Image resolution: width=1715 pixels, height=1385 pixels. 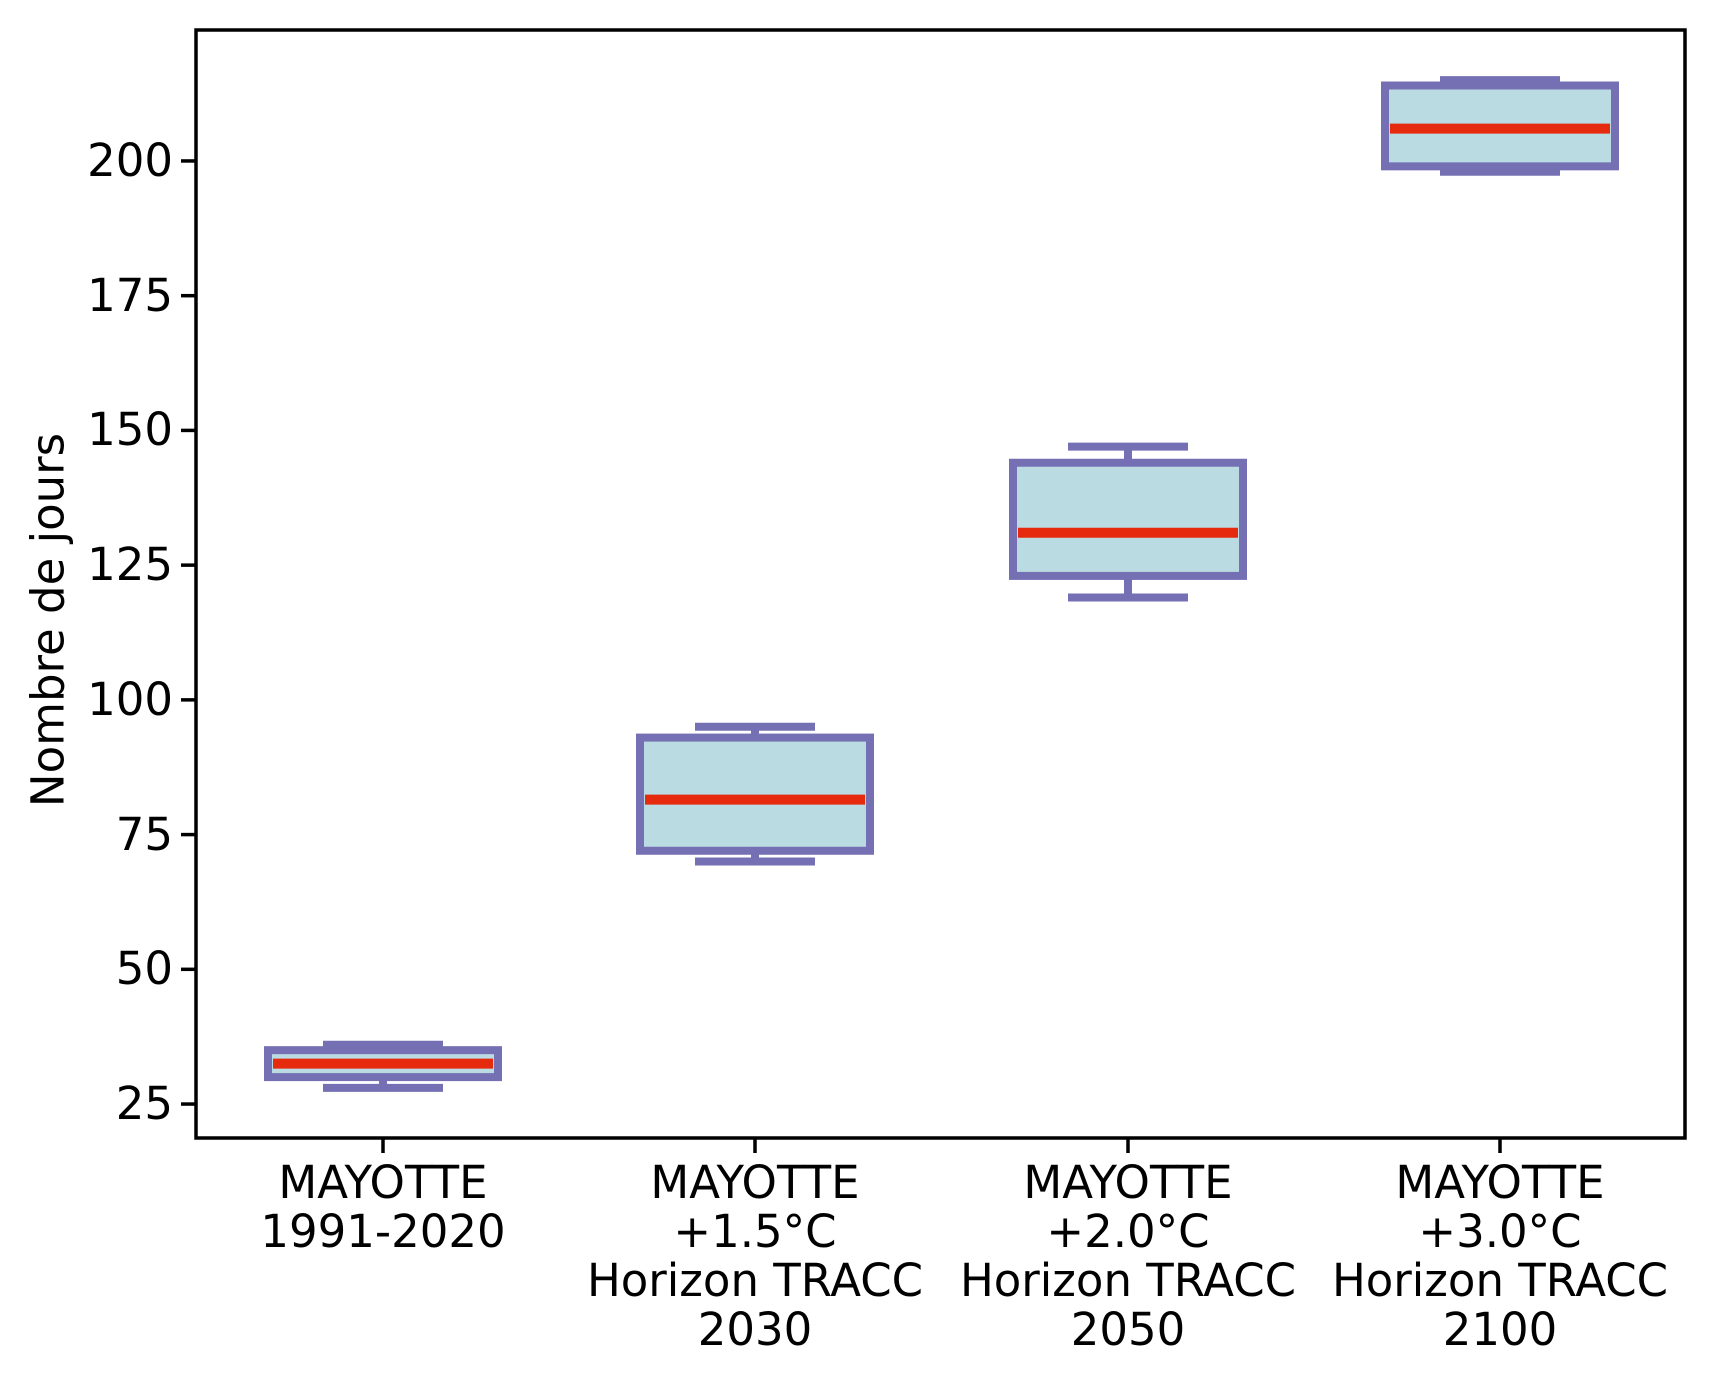 I want to click on x-category-label-4: MAYOTTE +3.0°C Horizon TRACC 2100, so click(x=1500, y=1256).